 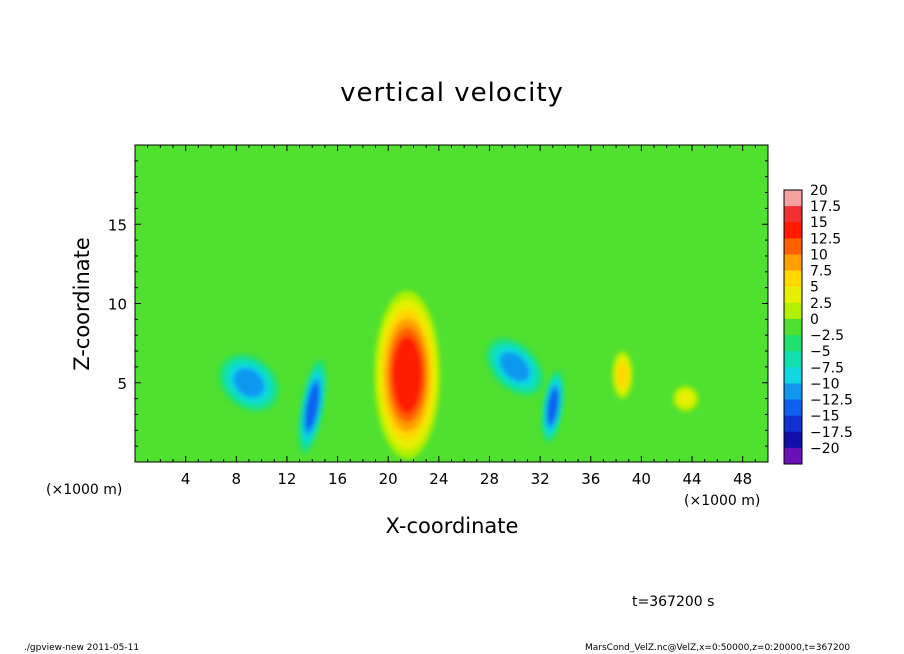 What do you see at coordinates (540, 479) in the screenshot?
I see `x-tick-label: 32` at bounding box center [540, 479].